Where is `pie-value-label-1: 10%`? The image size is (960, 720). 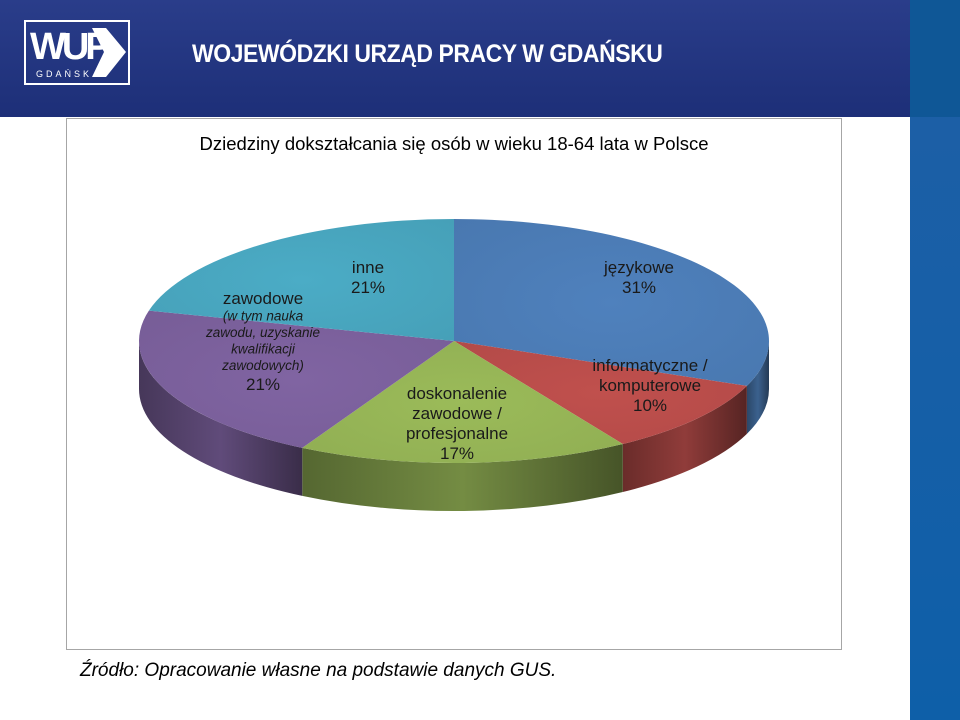
pie-value-label-1: 10% is located at coordinates (650, 405).